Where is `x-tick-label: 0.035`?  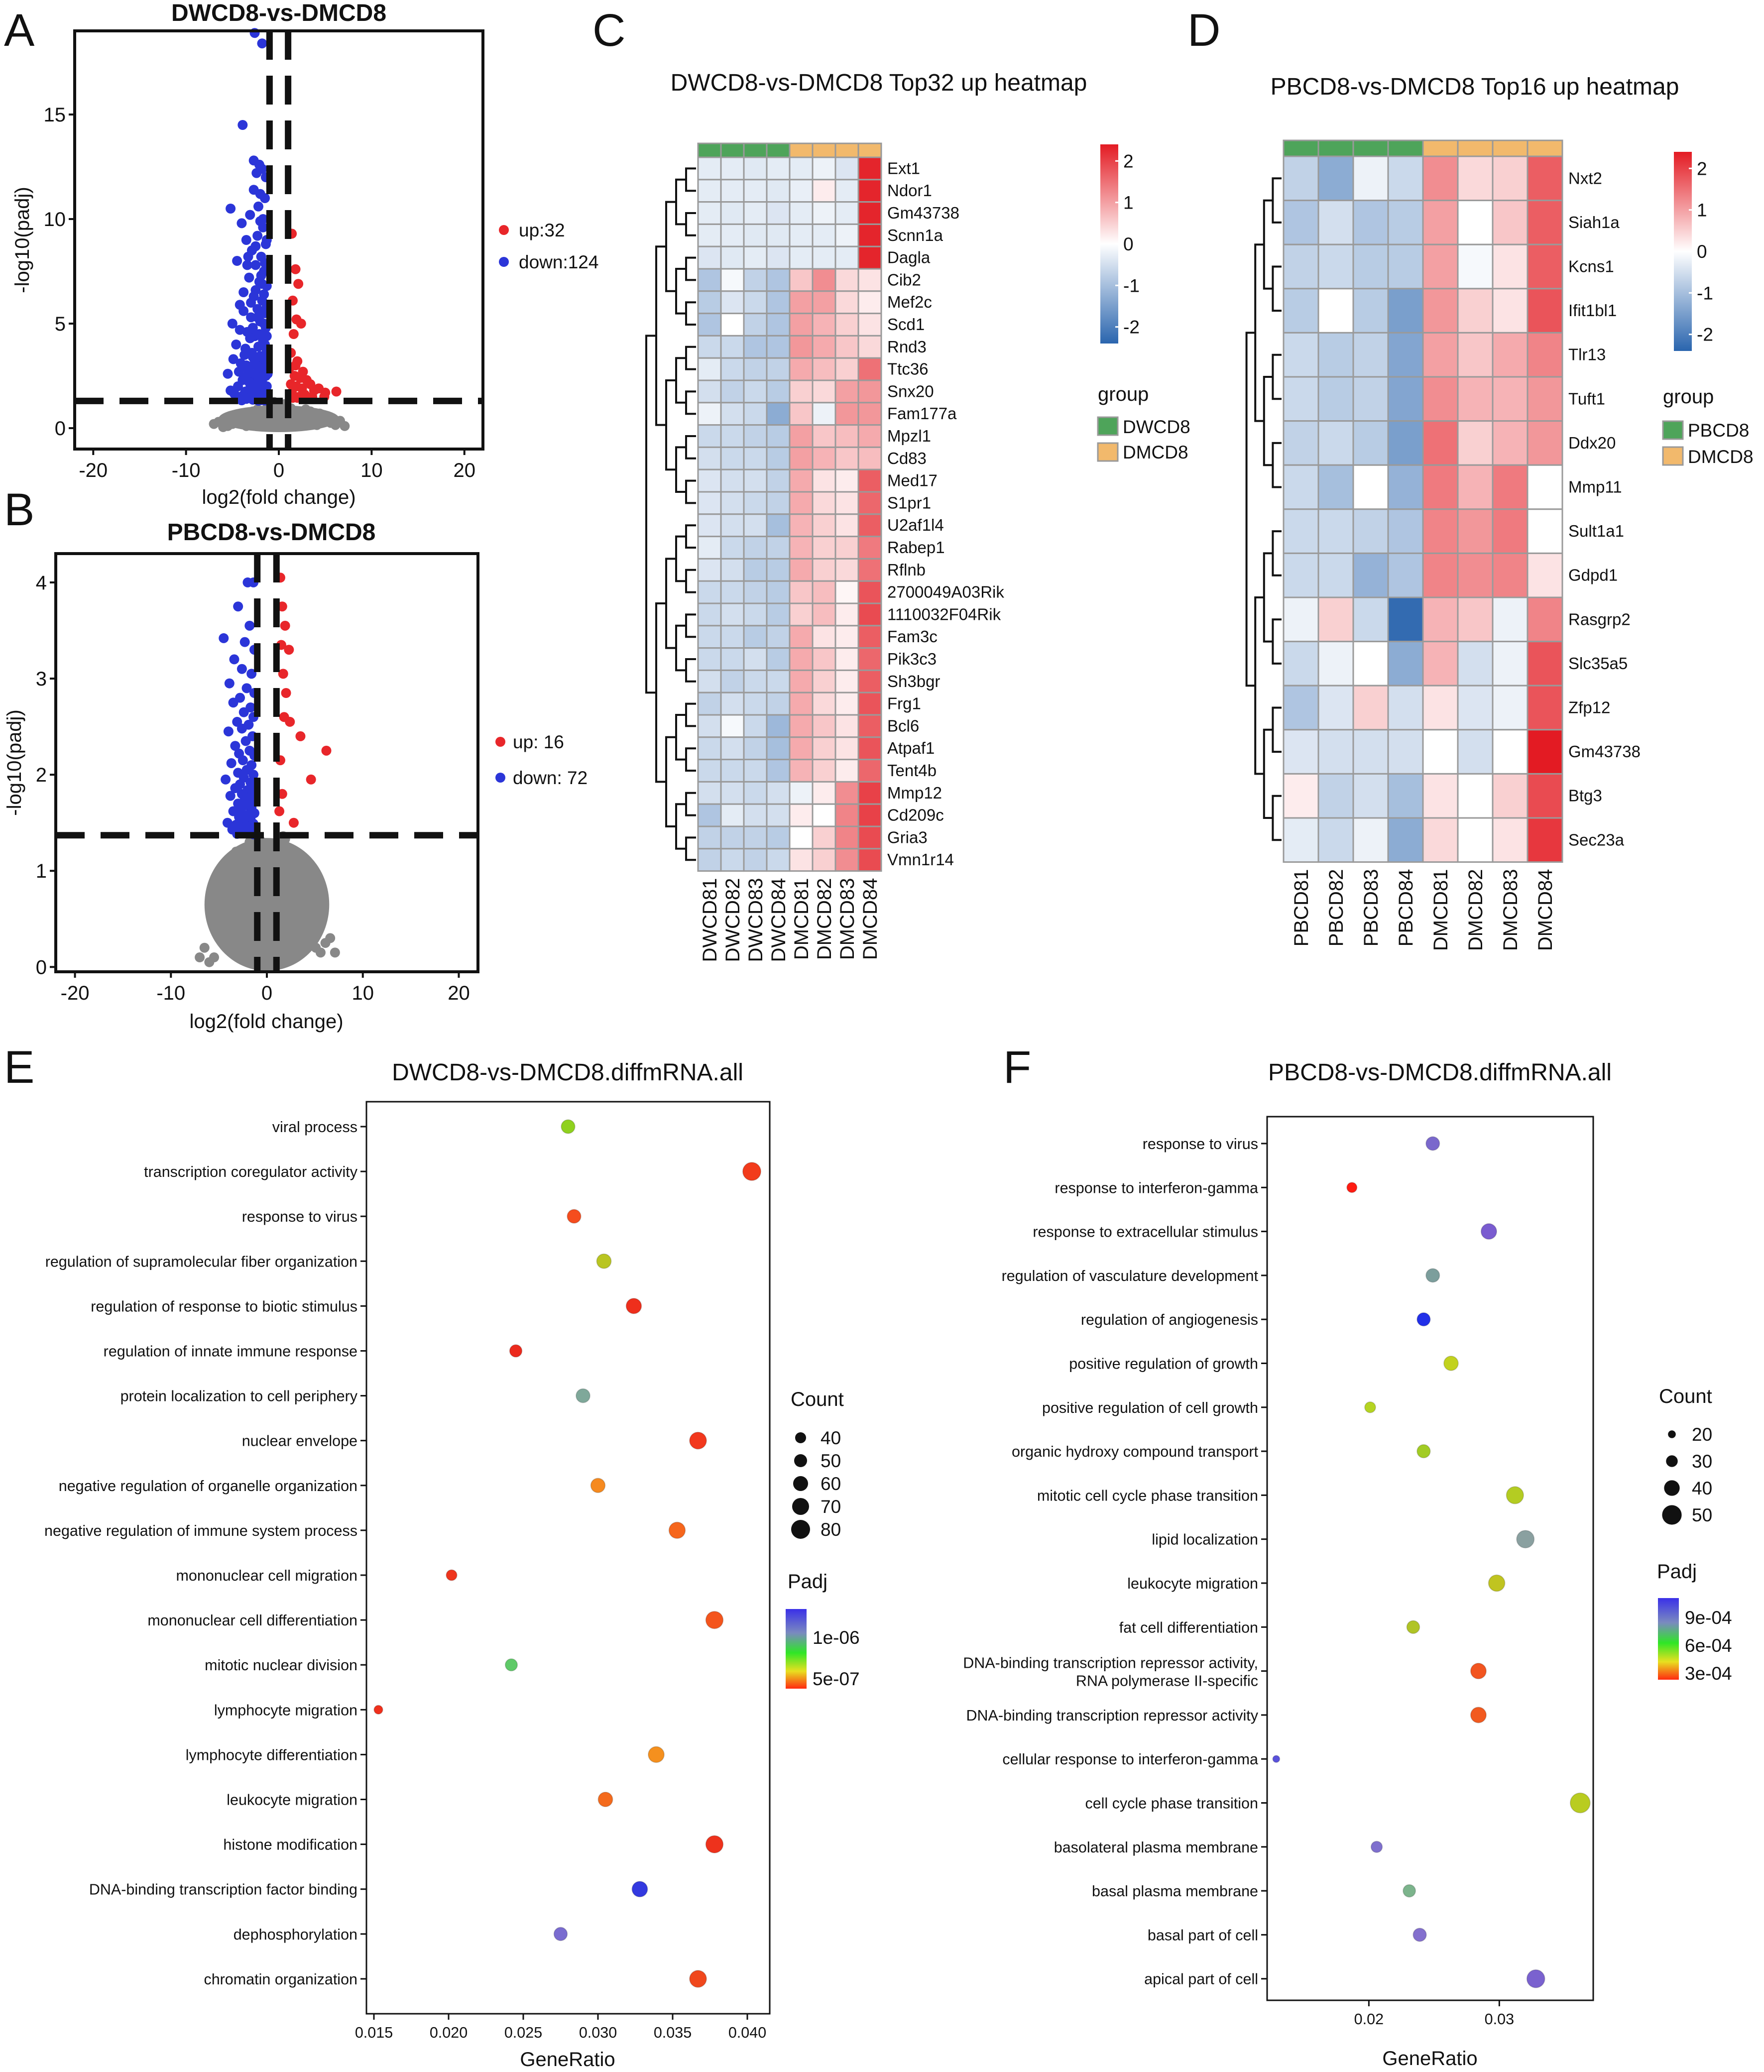
x-tick-label: 0.035 is located at coordinates (673, 2033).